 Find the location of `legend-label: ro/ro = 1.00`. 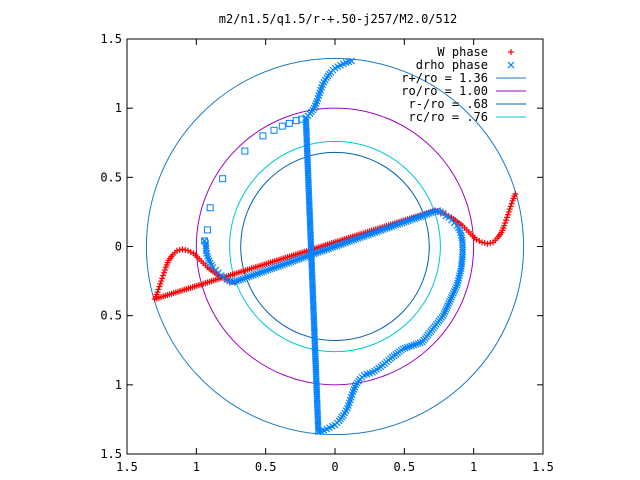

legend-label: ro/ro = 1.00 is located at coordinates (444, 91).